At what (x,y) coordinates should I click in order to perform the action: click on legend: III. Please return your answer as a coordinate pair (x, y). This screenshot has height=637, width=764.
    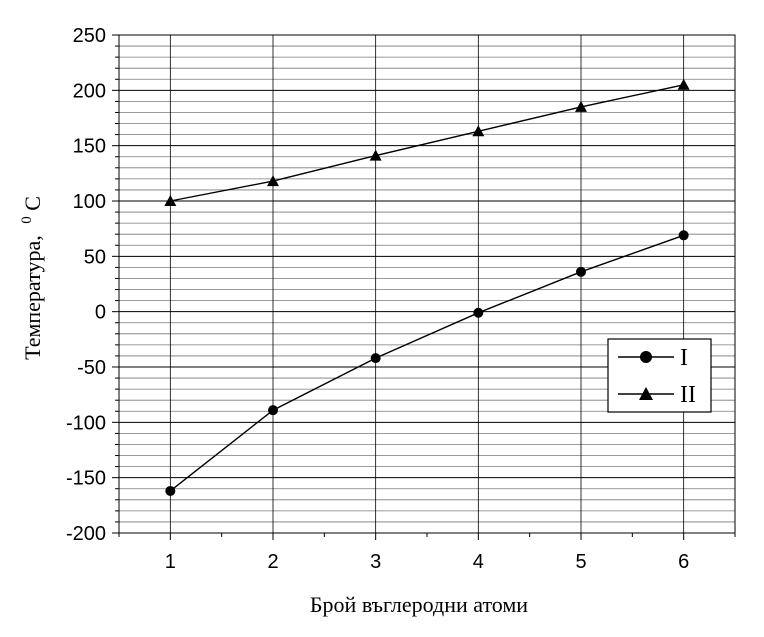
    Looking at the image, I should click on (659, 375).